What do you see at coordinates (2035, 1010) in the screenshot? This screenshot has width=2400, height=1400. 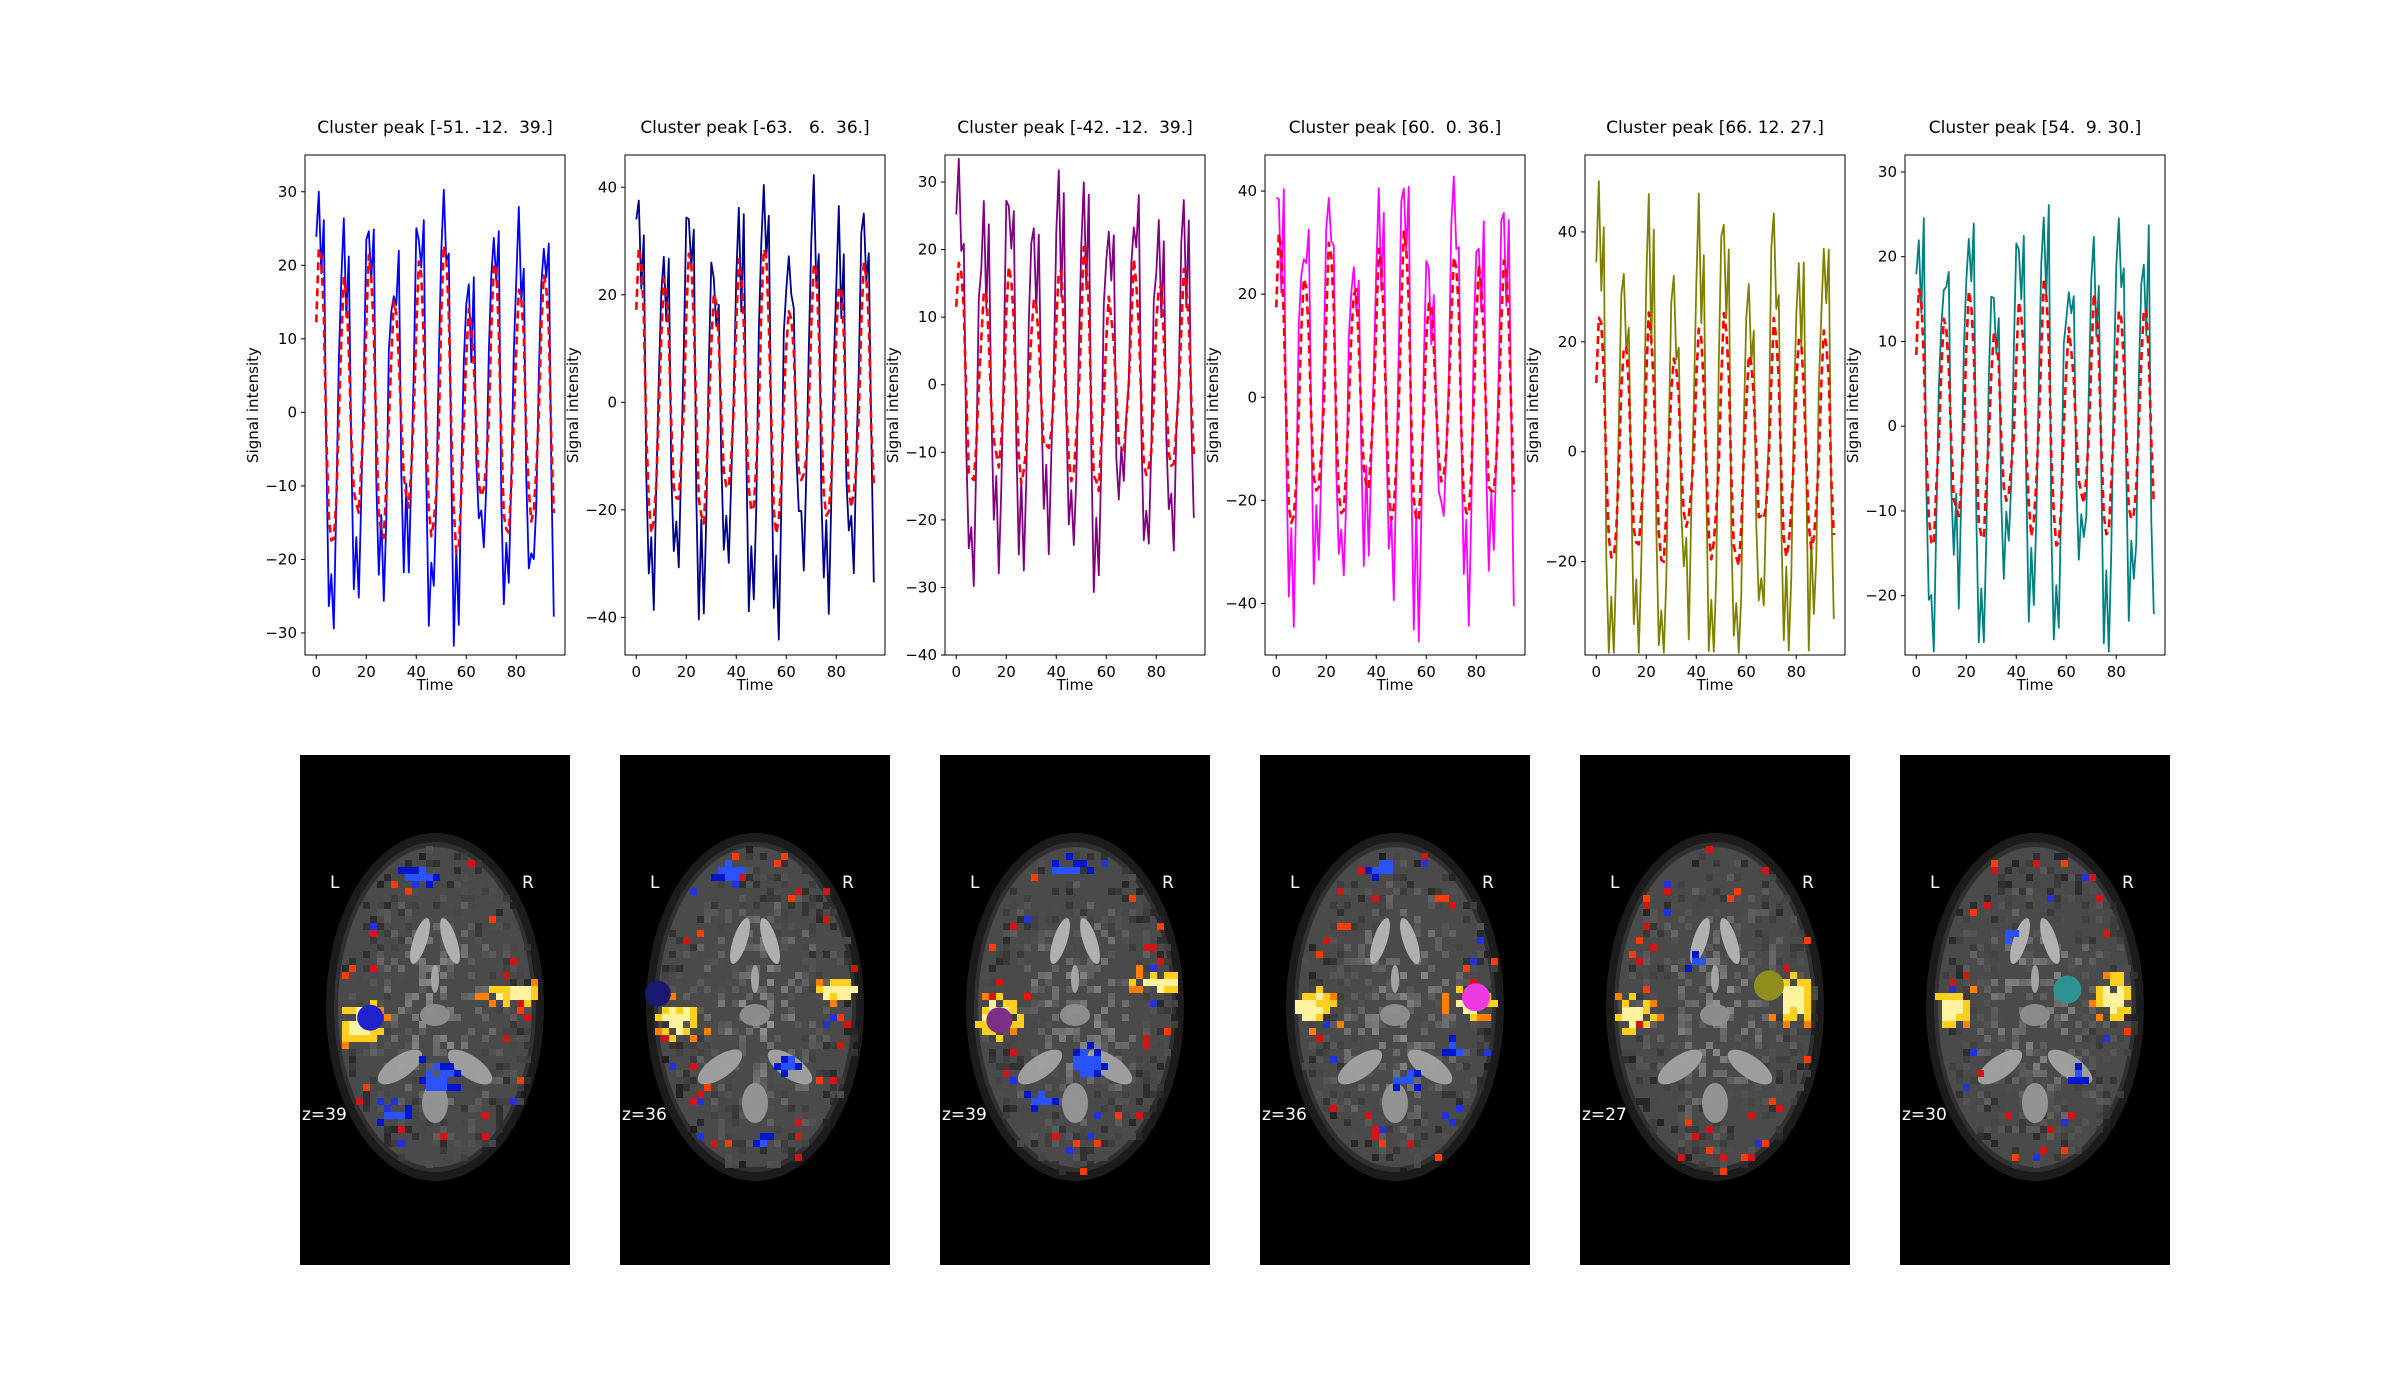 I see `brain-slice-panel: L R z=30` at bounding box center [2035, 1010].